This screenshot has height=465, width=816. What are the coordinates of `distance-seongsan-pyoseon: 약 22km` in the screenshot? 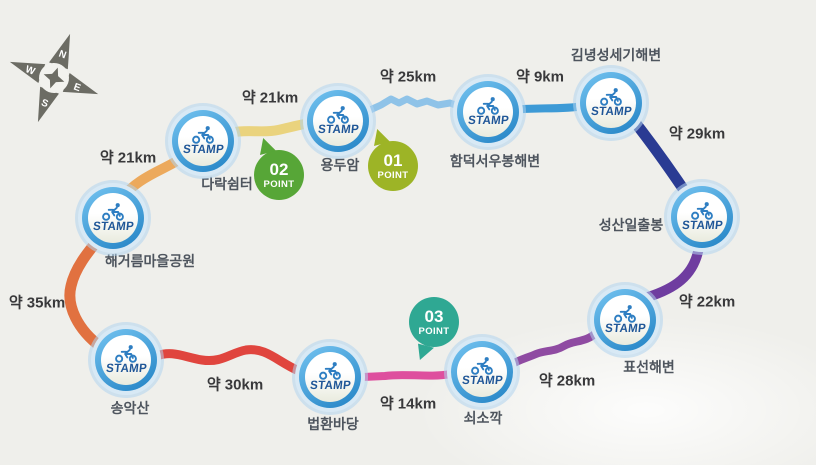 It's located at (707, 302).